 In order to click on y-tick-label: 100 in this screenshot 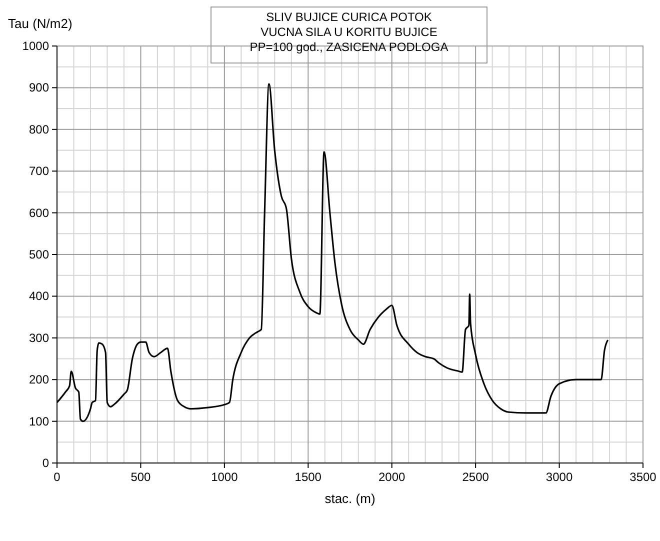, I will do `click(39, 421)`.